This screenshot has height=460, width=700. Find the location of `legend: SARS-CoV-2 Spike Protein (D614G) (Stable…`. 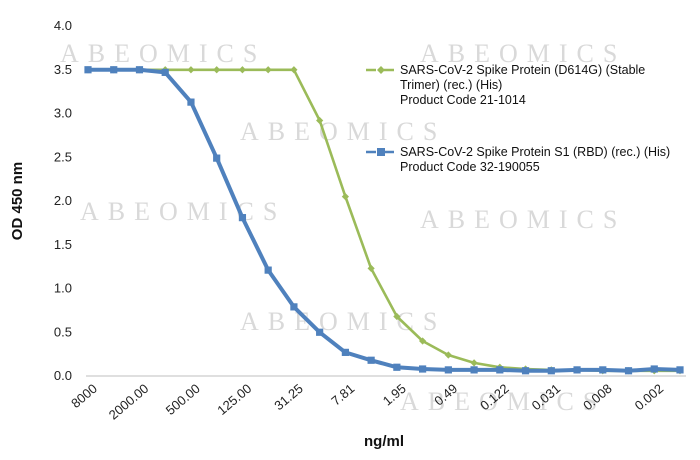

legend: SARS-CoV-2 Spike Protein (D614G) (Stable… is located at coordinates (518, 118).